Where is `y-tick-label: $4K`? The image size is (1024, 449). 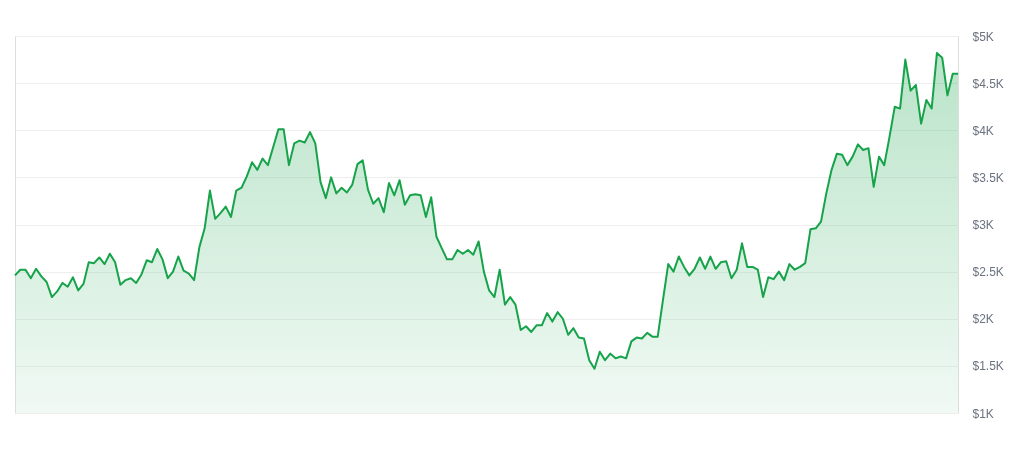 y-tick-label: $4K is located at coordinates (983, 130).